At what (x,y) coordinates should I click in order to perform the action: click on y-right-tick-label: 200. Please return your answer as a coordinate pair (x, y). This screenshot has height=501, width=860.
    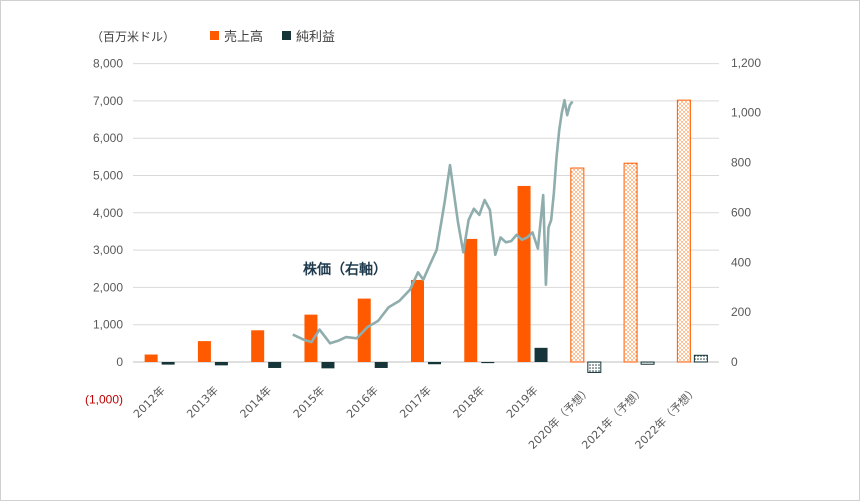
    Looking at the image, I should click on (741, 312).